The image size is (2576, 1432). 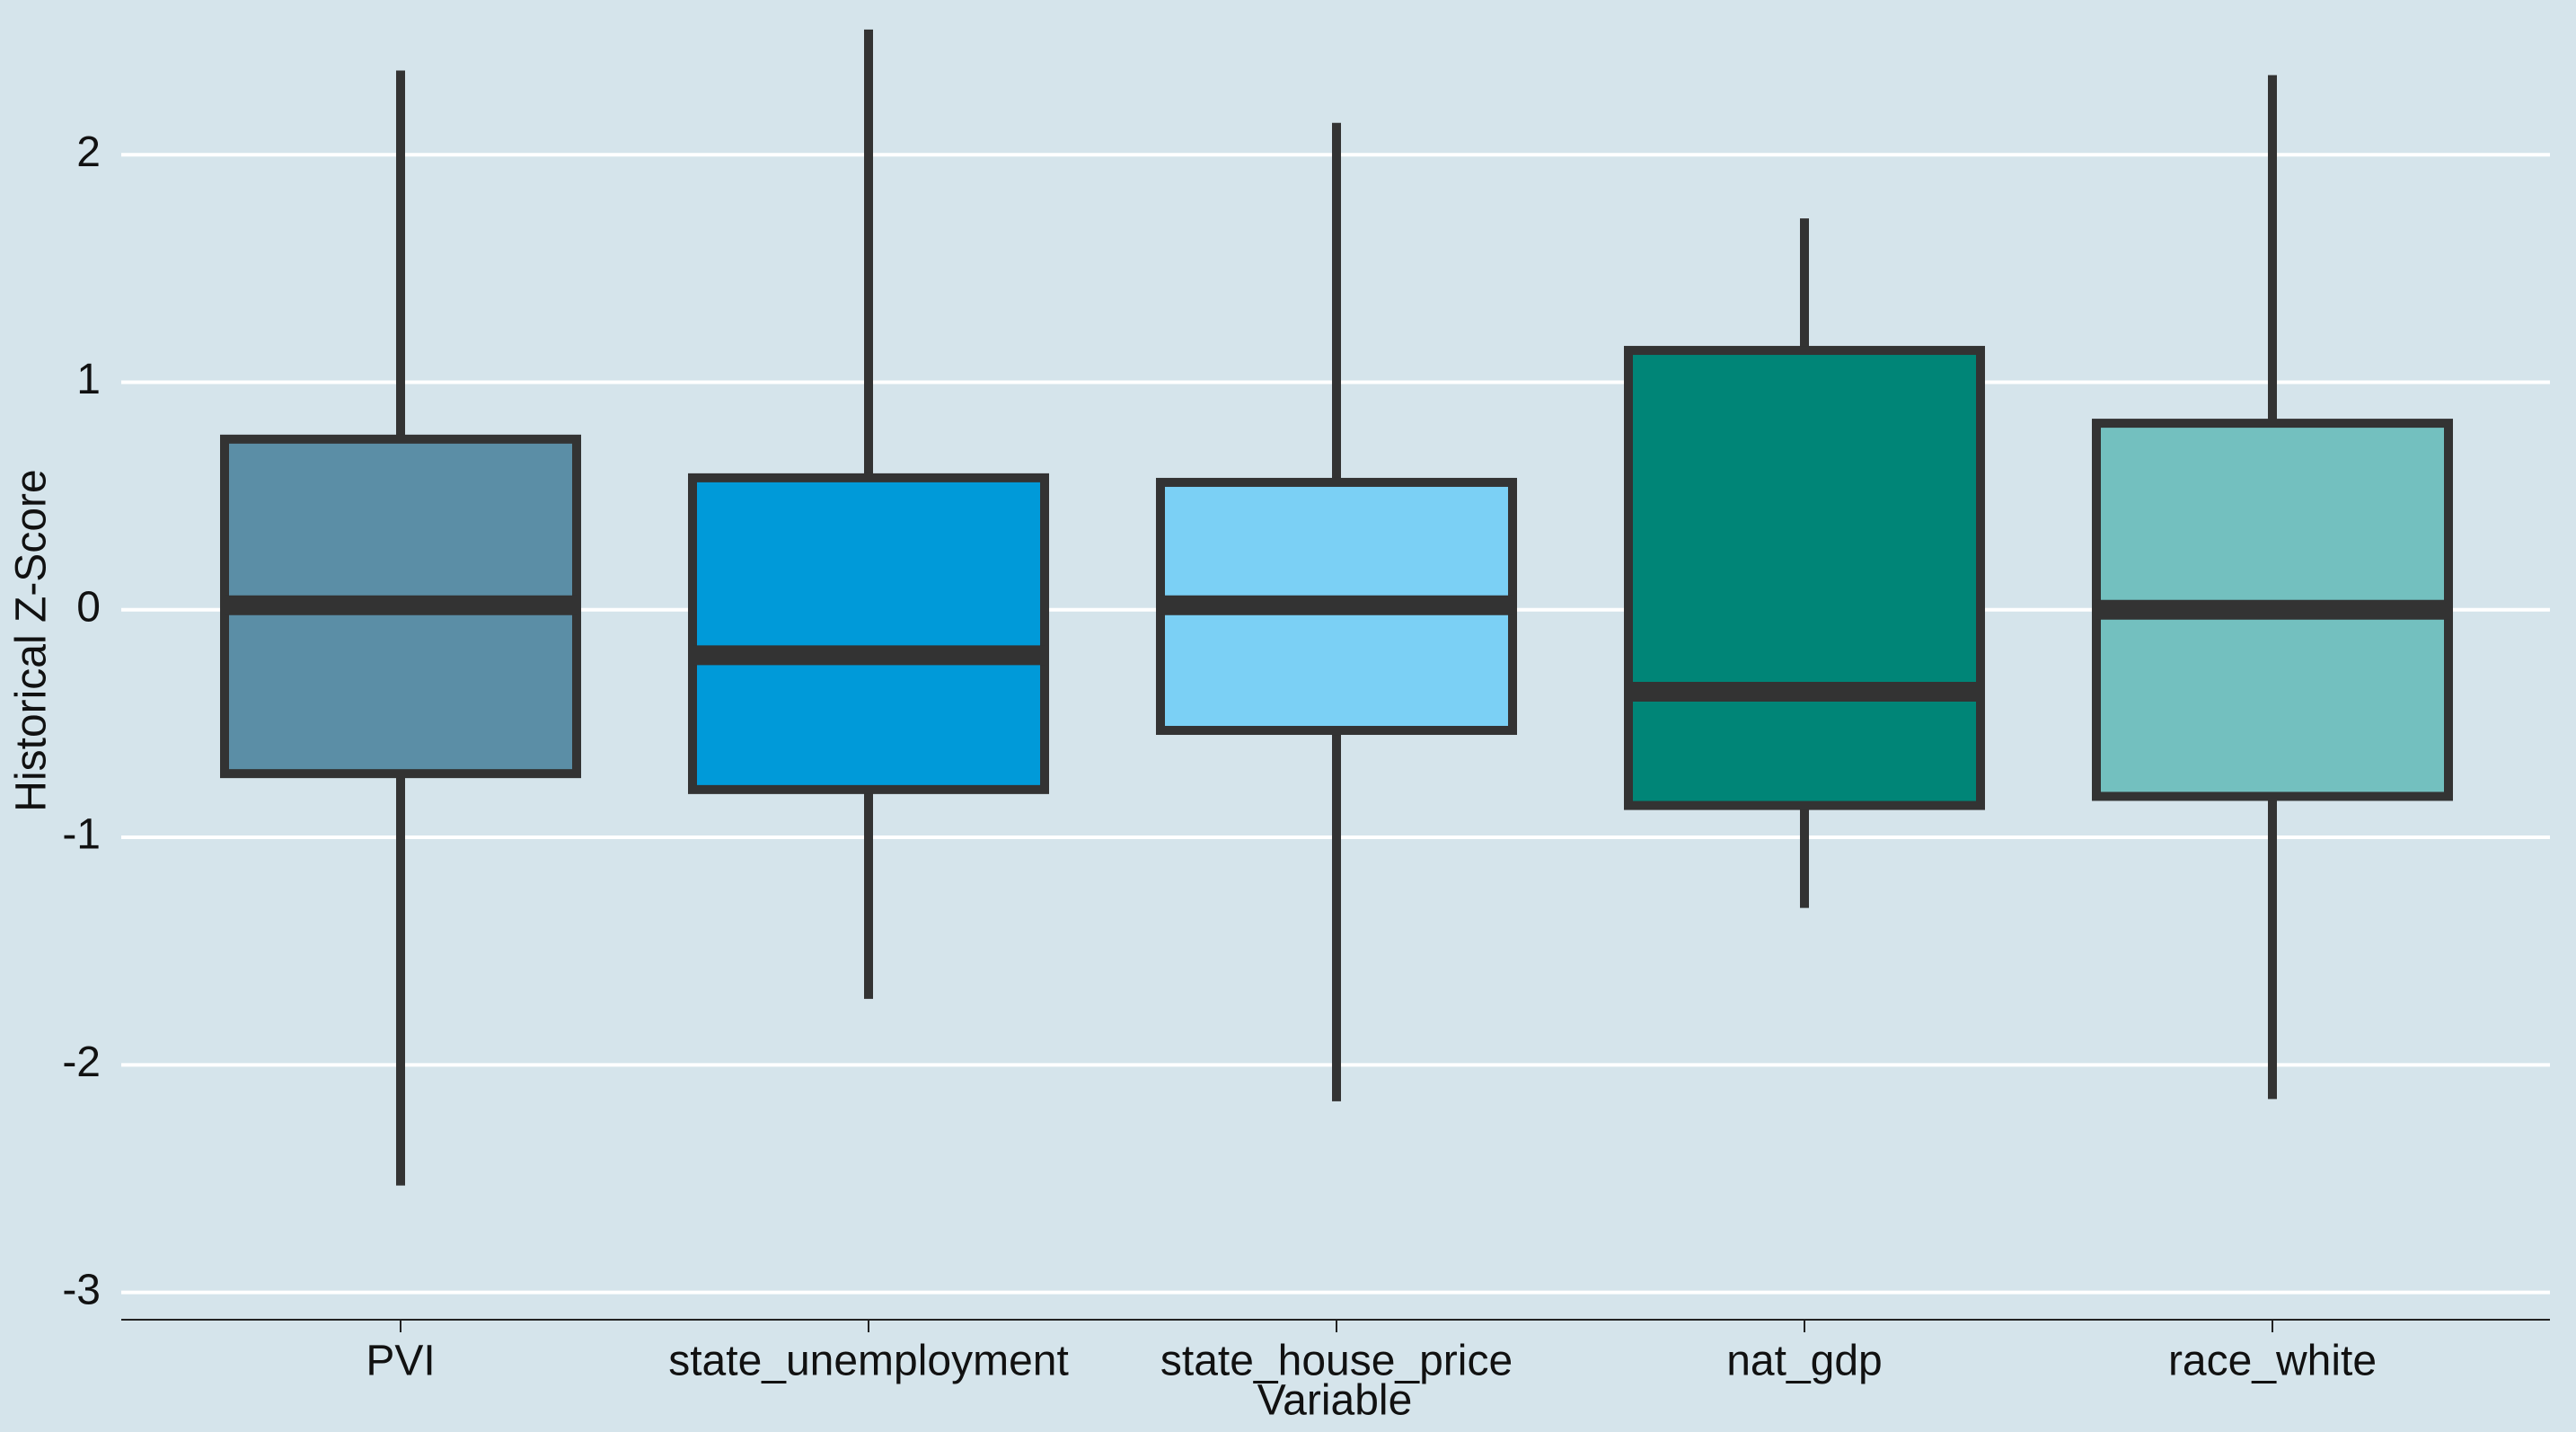 I want to click on x-axis-label: Variable, so click(x=1335, y=1401).